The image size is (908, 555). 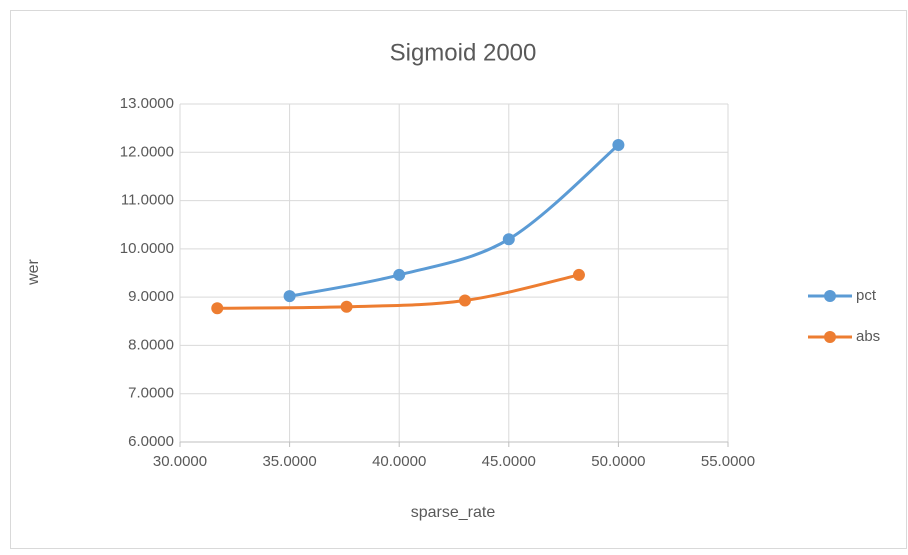 I want to click on y-tick-label: 9.0000, so click(x=151, y=296).